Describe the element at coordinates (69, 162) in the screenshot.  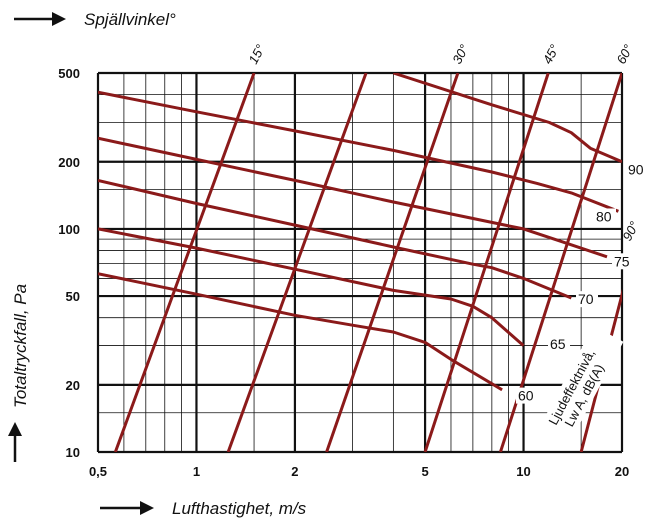
I see `y-tick-label: 200` at that location.